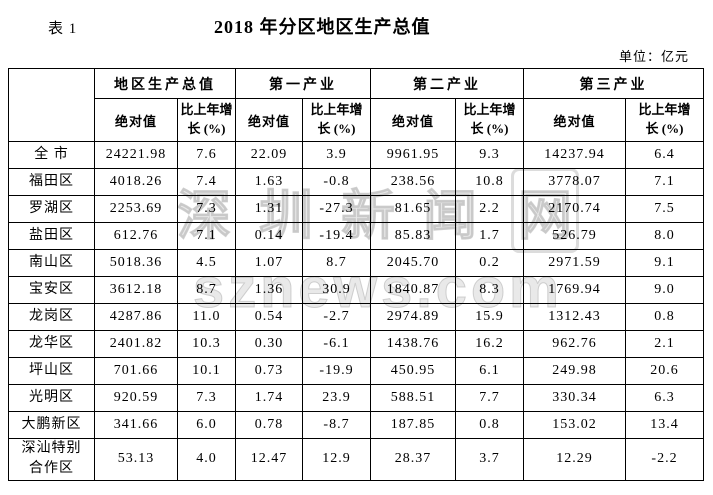 This screenshot has width=713, height=495. Describe the element at coordinates (51, 317) in the screenshot. I see `district-name-cell: 龙岗区` at that location.